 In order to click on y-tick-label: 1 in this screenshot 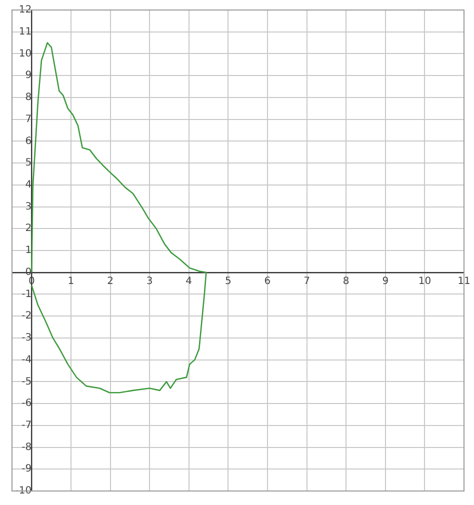, I will do `click(28, 250)`.